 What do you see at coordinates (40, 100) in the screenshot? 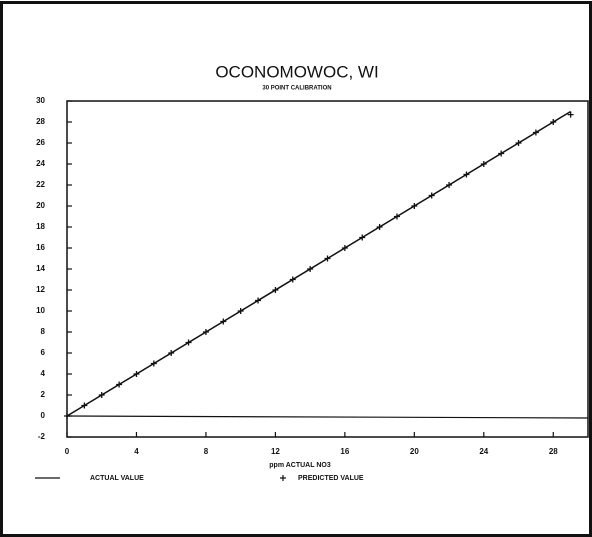
I see `y-tick-label: 30` at bounding box center [40, 100].